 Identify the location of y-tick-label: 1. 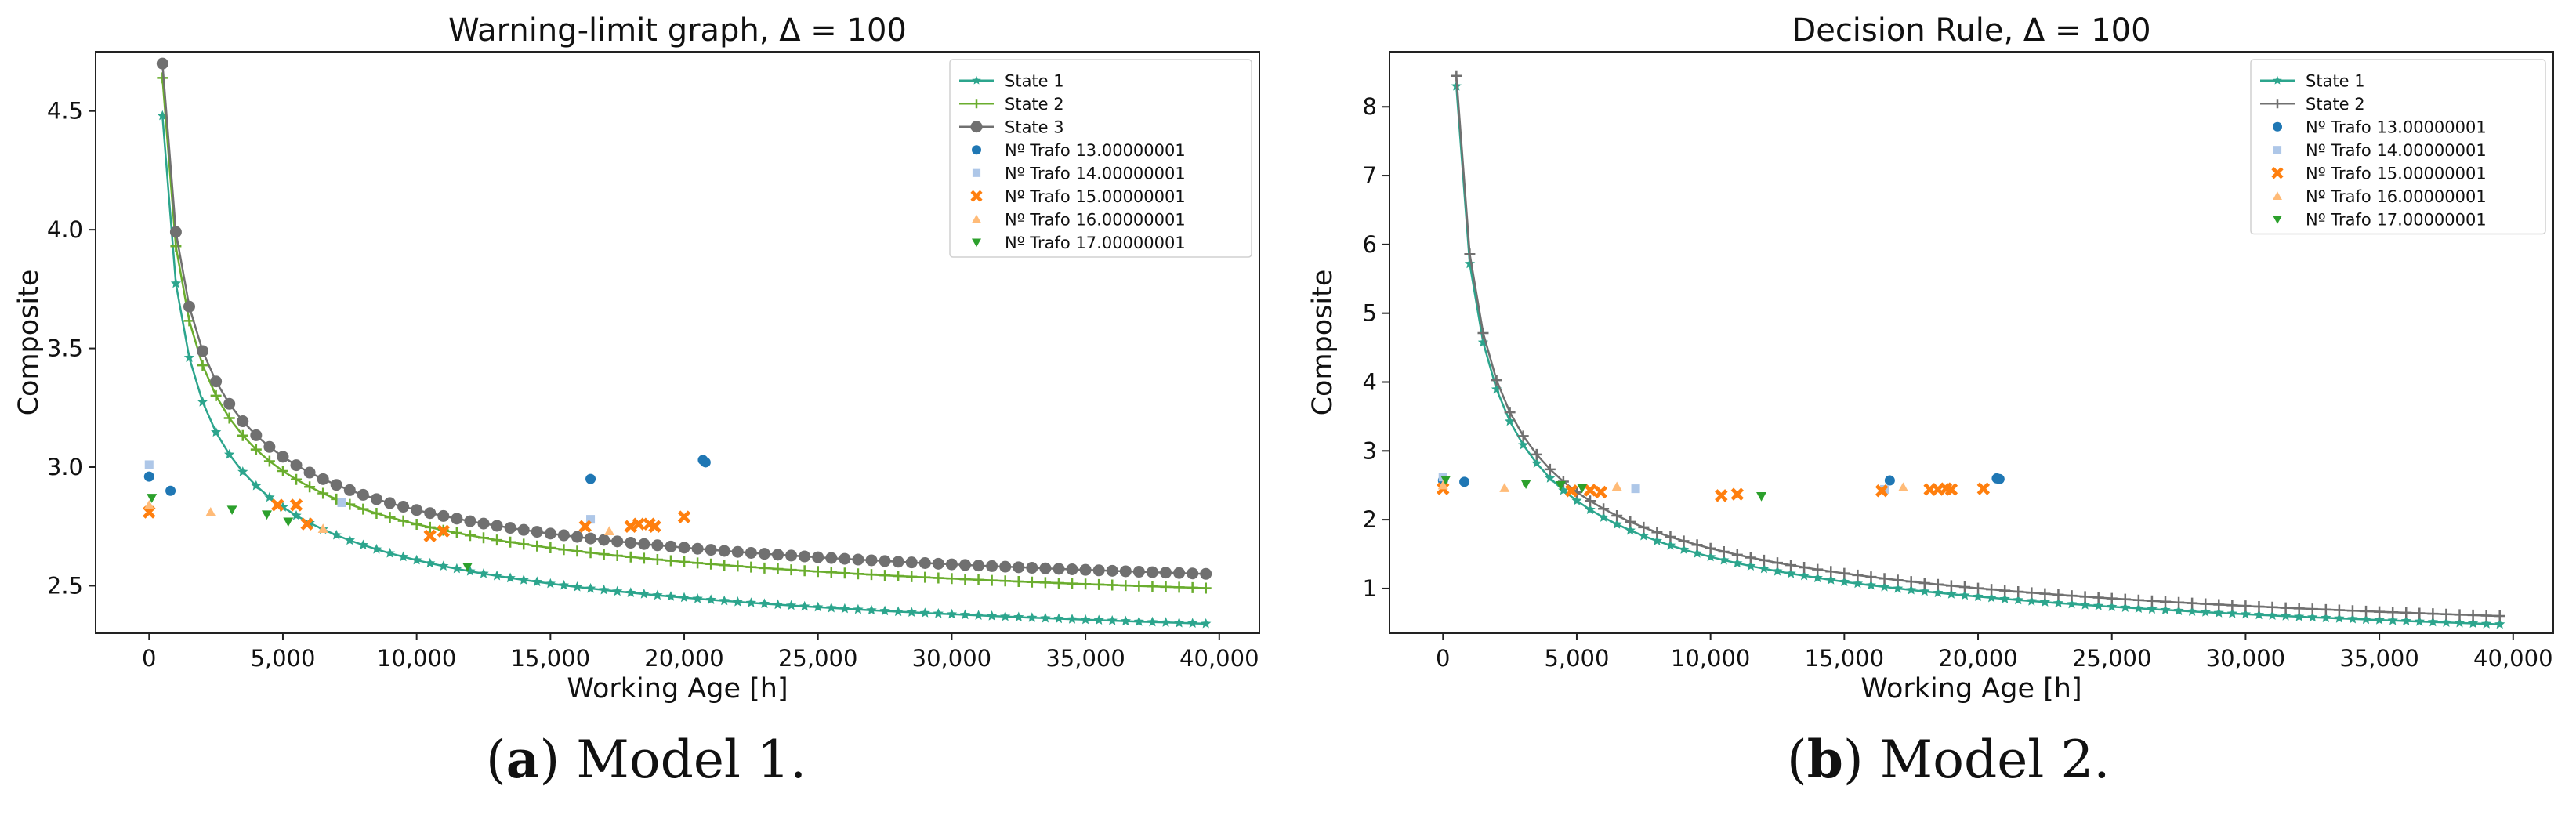
(1370, 588).